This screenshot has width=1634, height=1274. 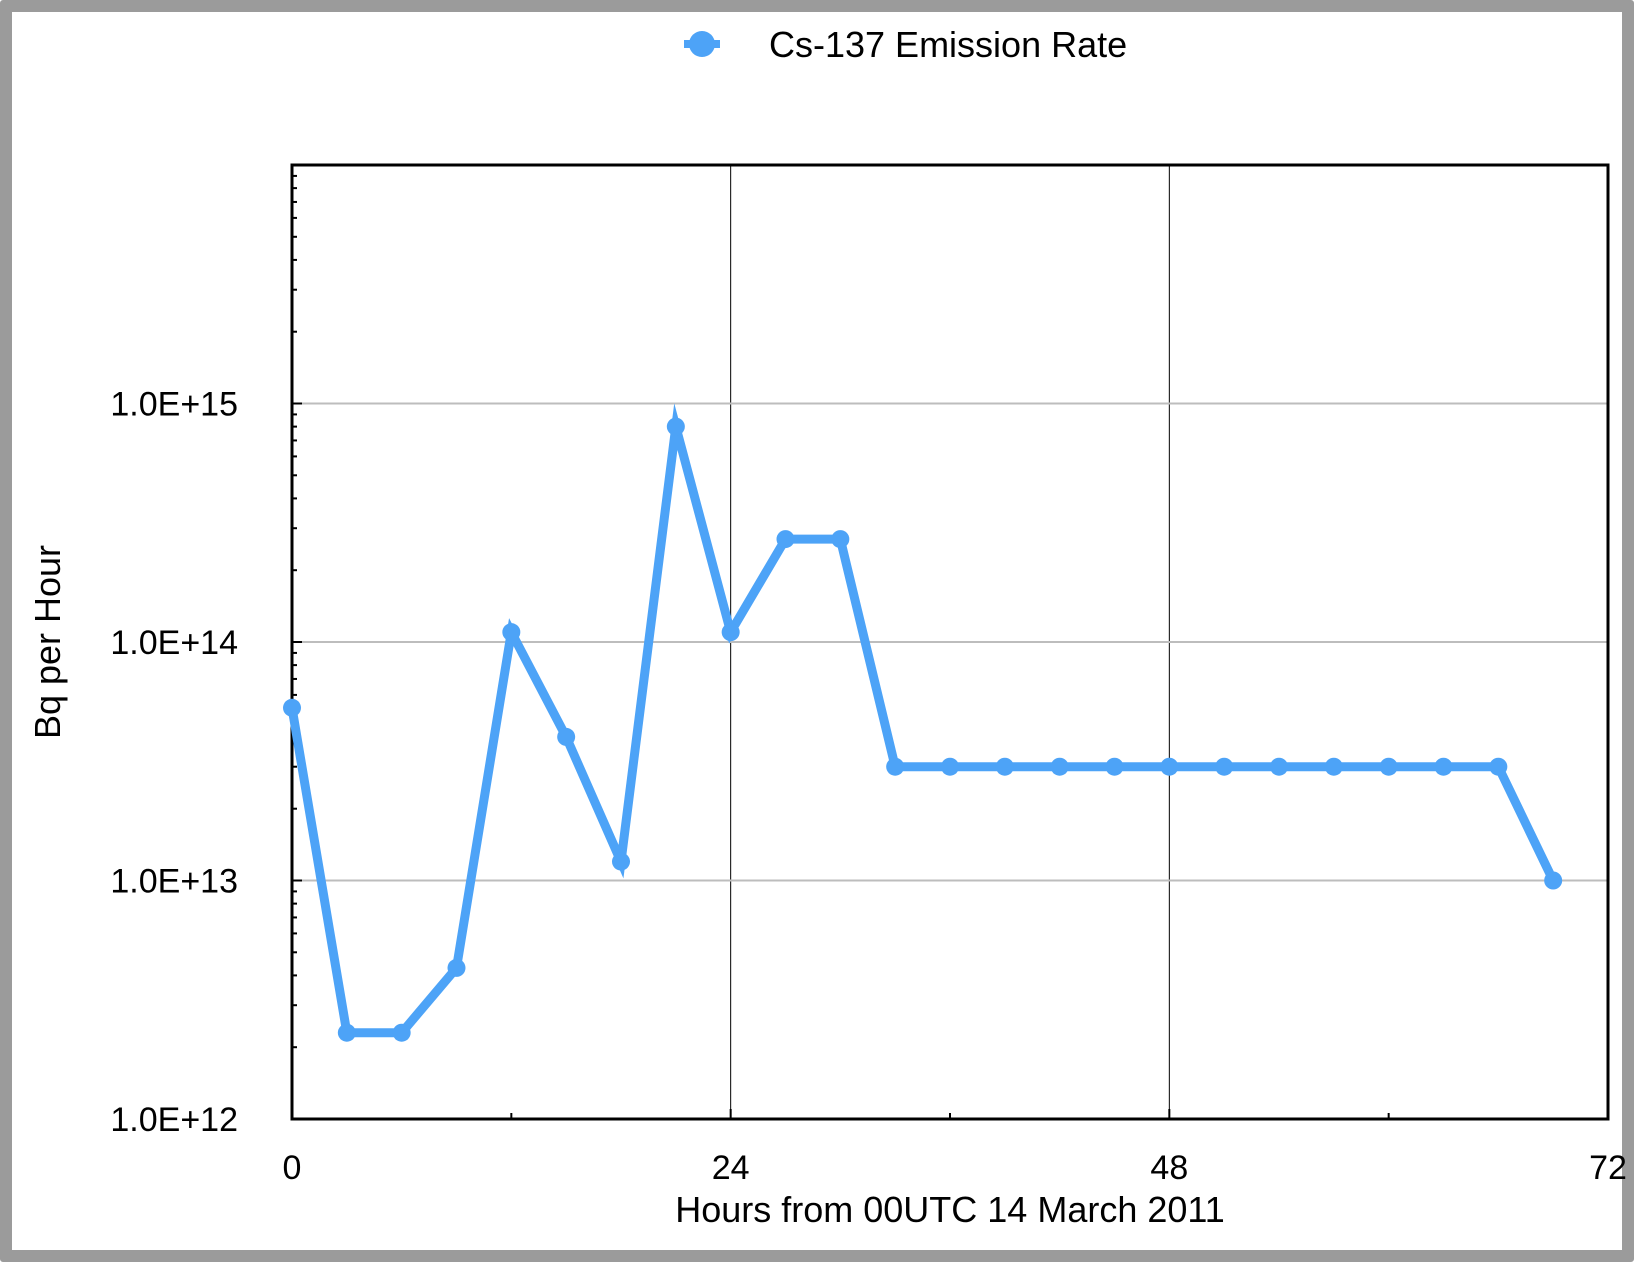 I want to click on legend-marker-swatch, so click(x=702, y=44).